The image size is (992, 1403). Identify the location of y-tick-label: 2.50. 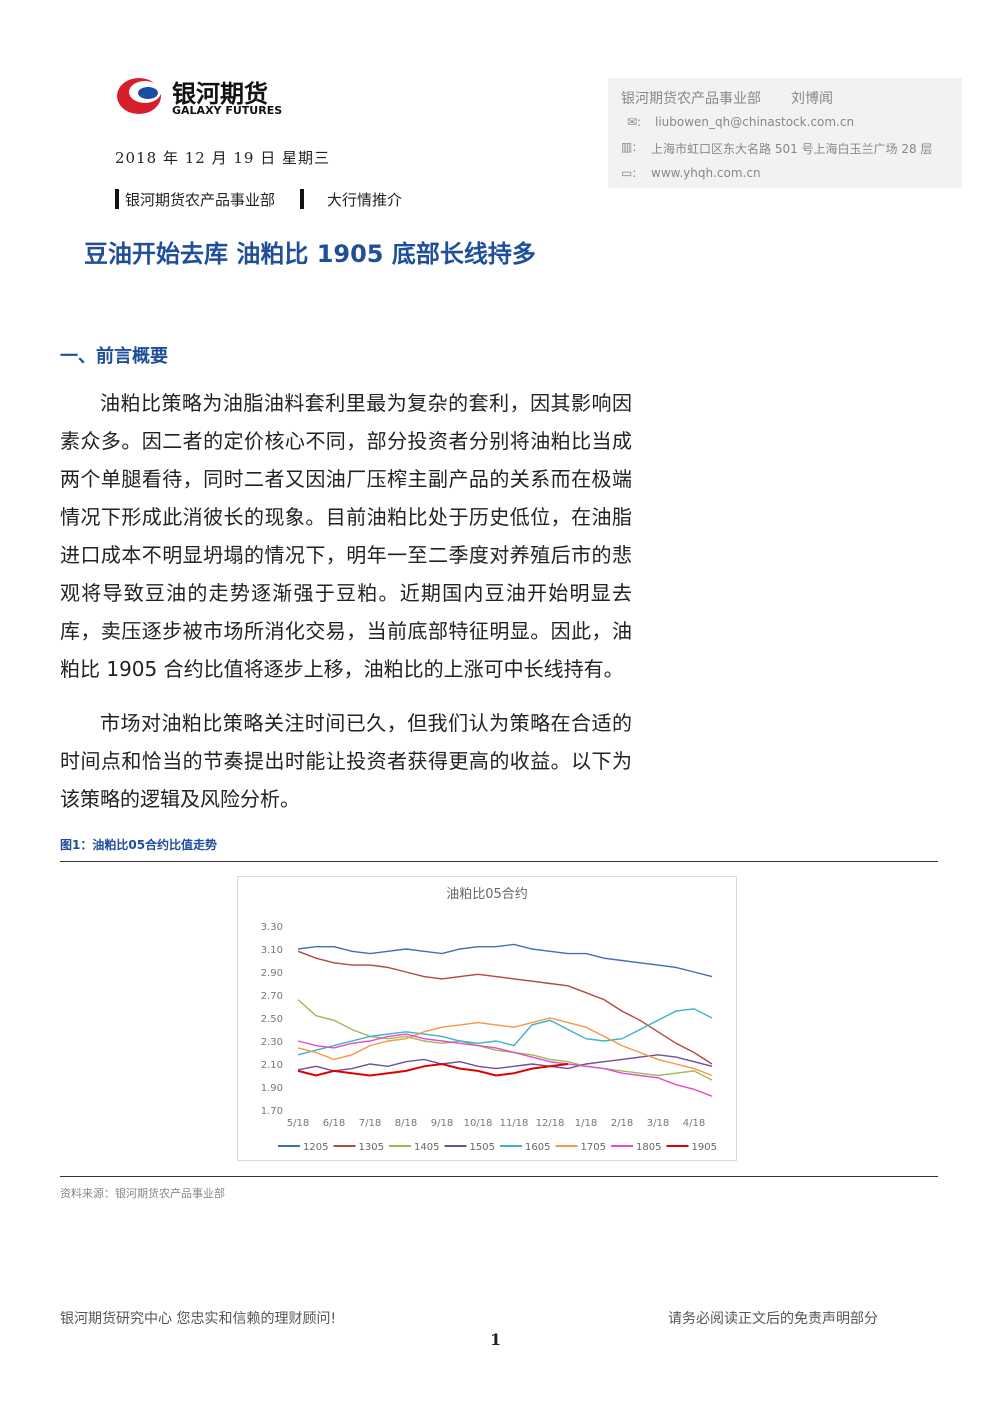
(272, 1019).